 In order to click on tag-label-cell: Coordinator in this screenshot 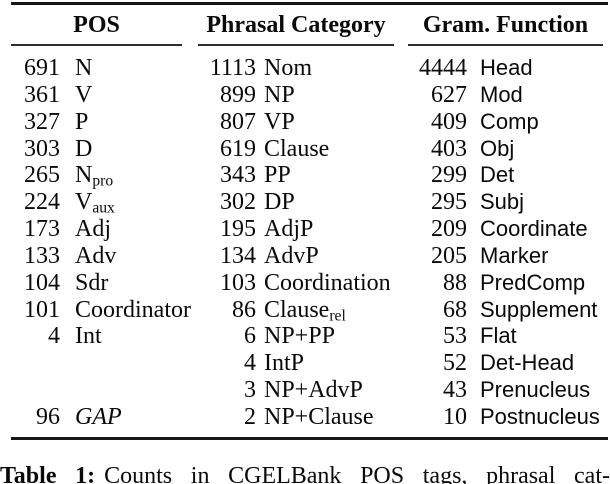, I will do `click(133, 309)`.